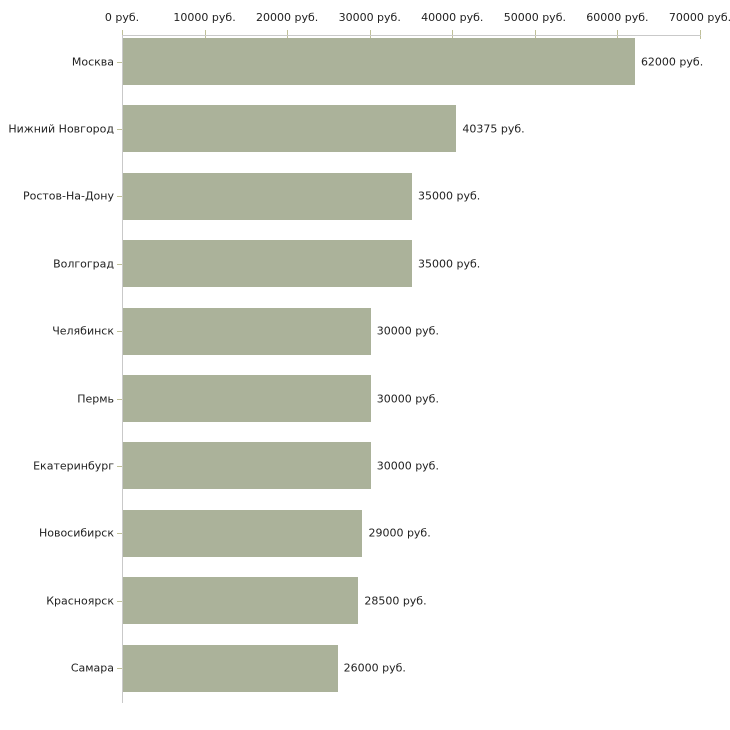  Describe the element at coordinates (672, 61) in the screenshot. I see `value-label: 62000 руб.` at that location.